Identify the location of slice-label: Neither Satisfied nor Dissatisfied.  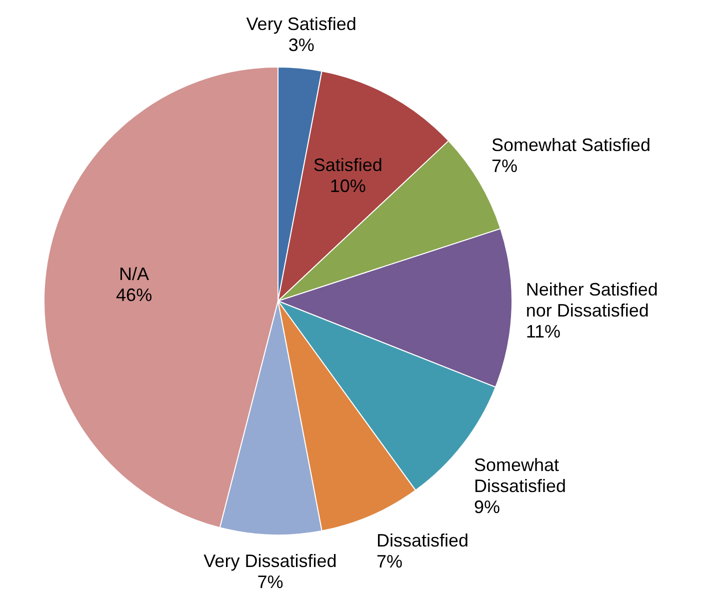
(592, 299).